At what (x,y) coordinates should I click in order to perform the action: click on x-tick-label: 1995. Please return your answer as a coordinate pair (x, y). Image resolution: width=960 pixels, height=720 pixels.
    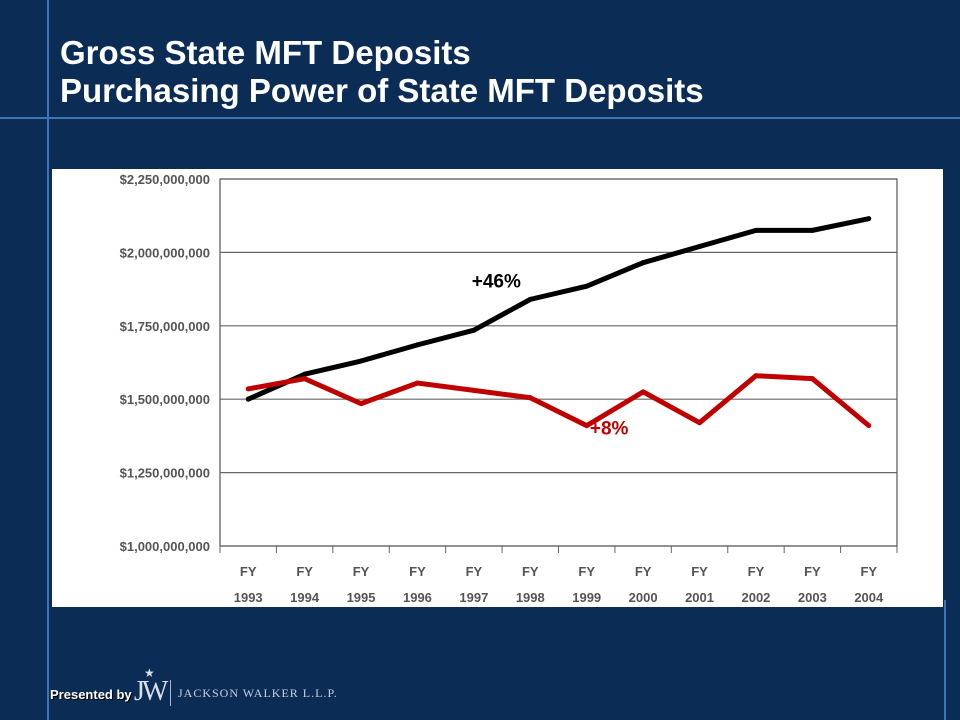
    Looking at the image, I should click on (361, 597).